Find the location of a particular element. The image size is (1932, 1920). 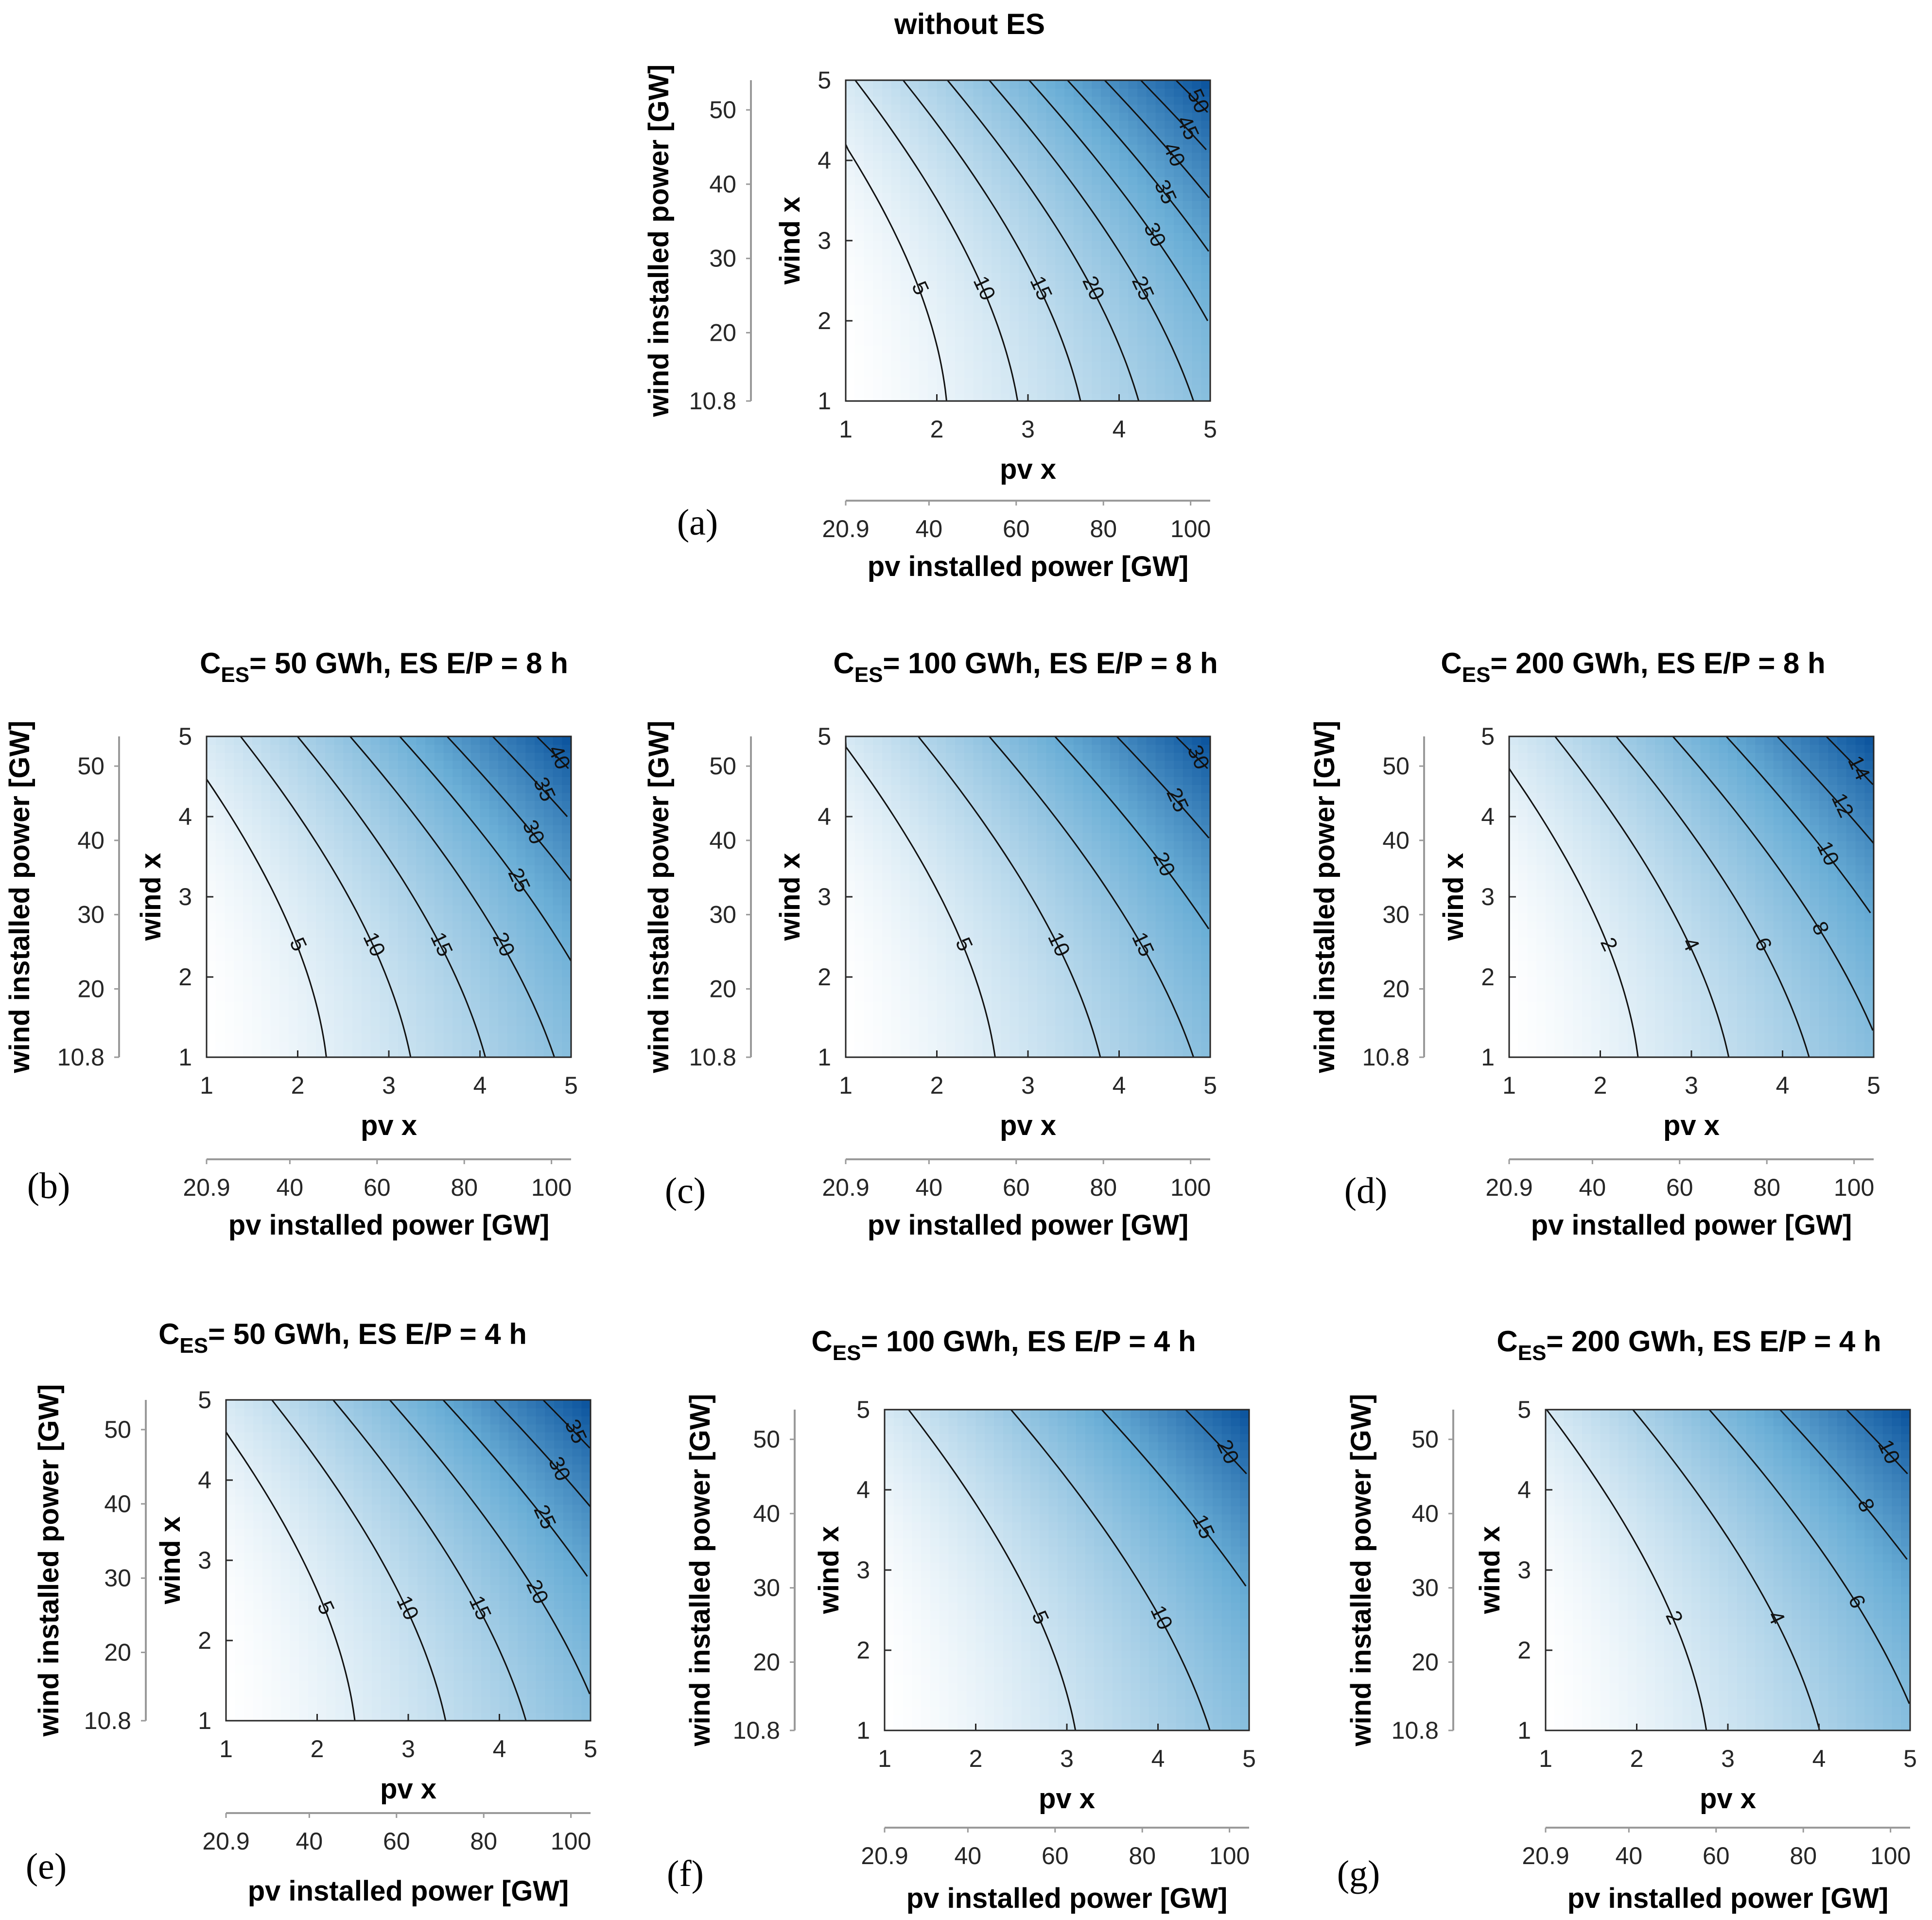

x2-tick-label: 100 is located at coordinates (1190, 1187).